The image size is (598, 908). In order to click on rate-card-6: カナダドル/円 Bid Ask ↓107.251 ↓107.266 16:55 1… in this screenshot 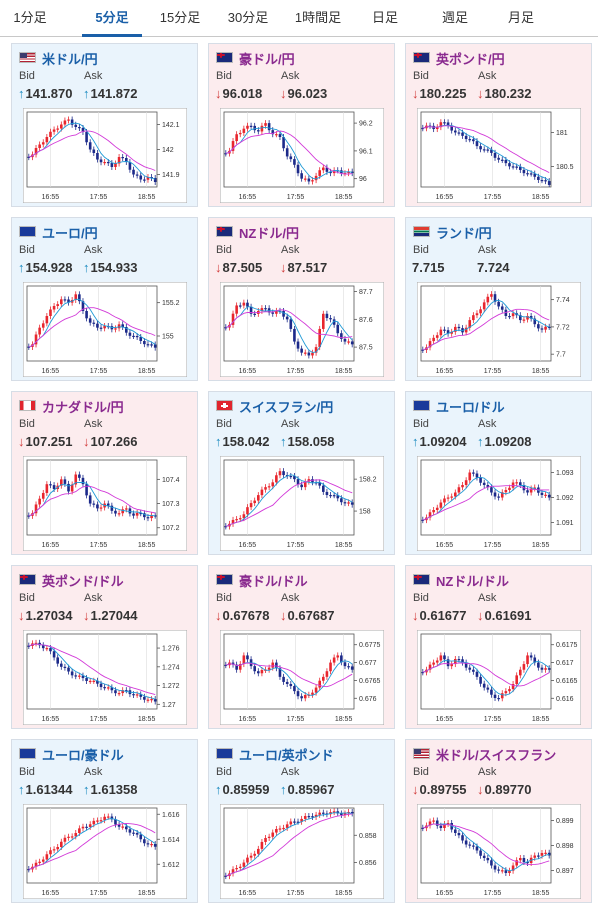, I will do `click(104, 473)`.